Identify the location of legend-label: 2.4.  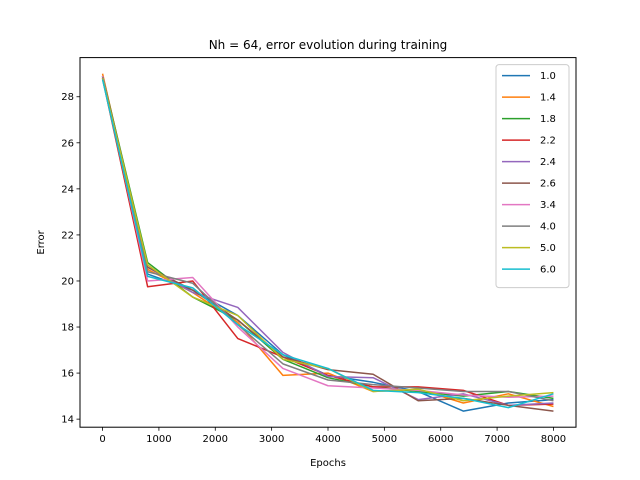
(548, 162).